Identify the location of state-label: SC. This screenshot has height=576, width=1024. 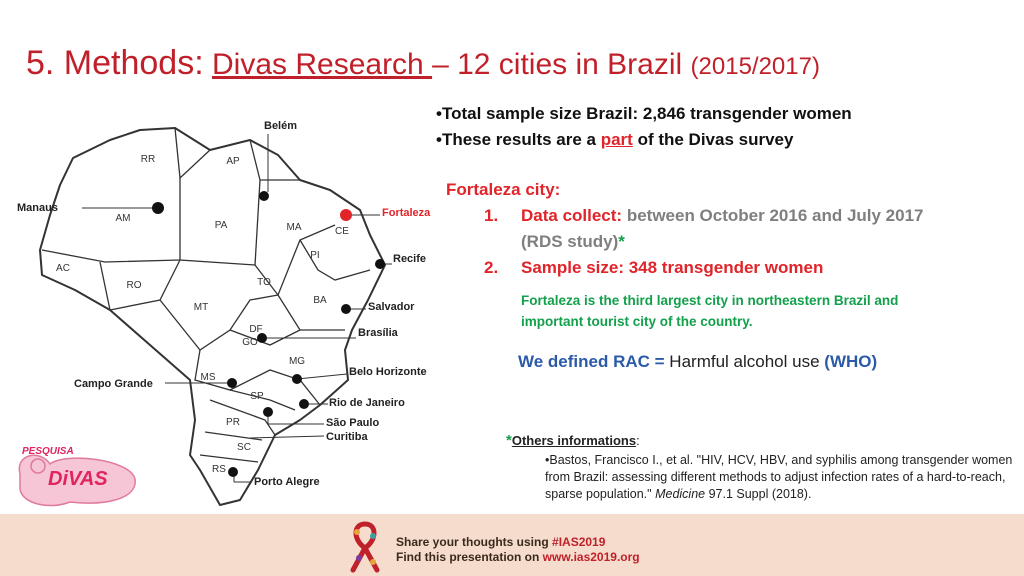
(244, 447).